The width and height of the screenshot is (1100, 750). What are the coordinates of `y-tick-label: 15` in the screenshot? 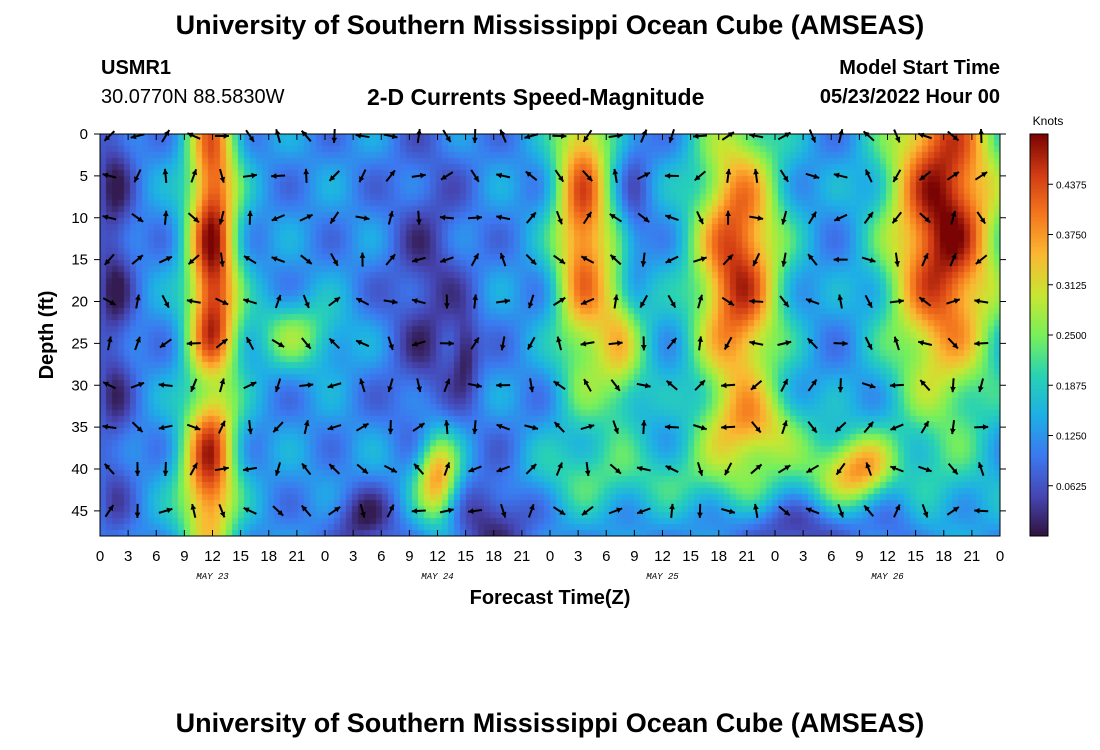 It's located at (79, 260).